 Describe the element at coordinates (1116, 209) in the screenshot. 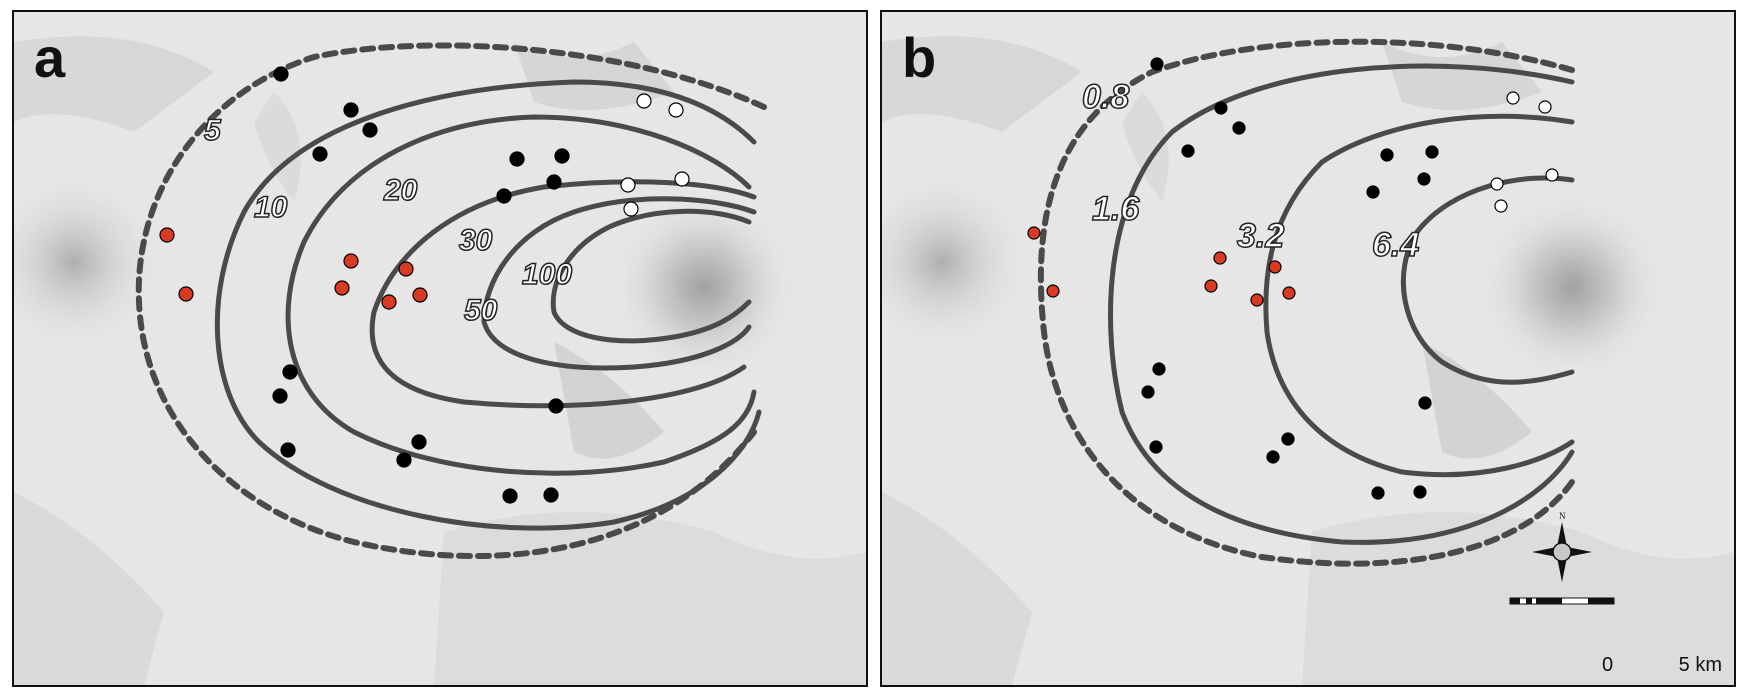

I see `contour-label: 1.6` at that location.